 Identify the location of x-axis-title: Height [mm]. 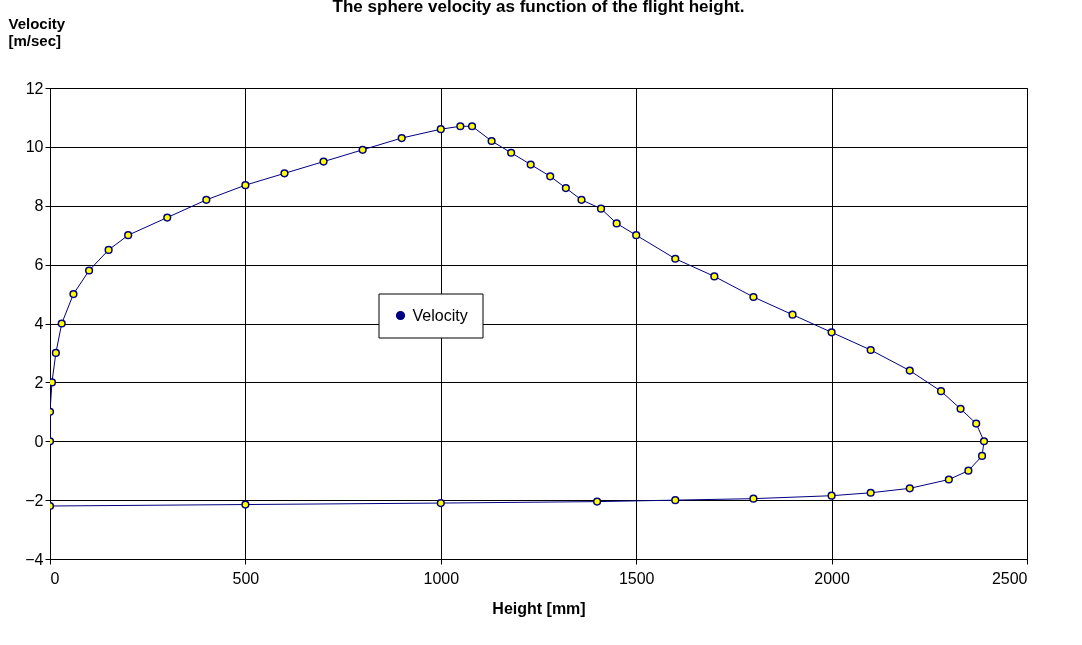
(539, 608).